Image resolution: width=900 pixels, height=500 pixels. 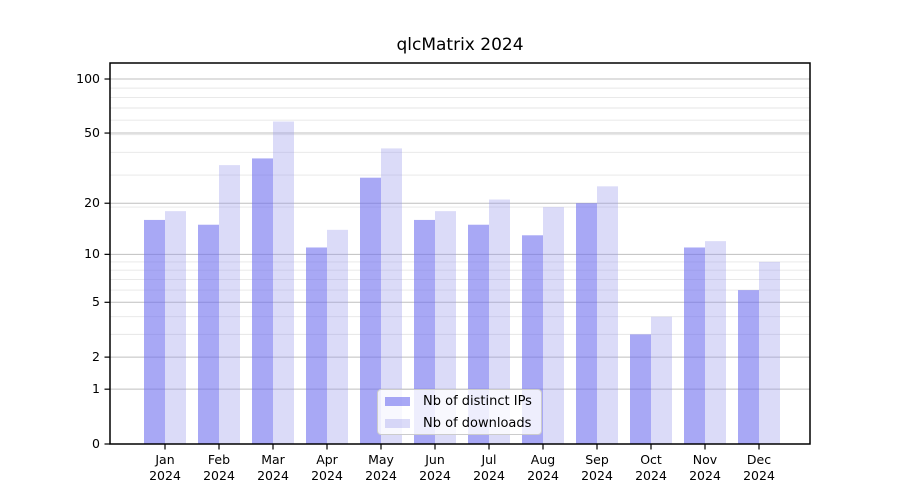 What do you see at coordinates (759, 467) in the screenshot?
I see `x-tick-label-dec: Dec 2024` at bounding box center [759, 467].